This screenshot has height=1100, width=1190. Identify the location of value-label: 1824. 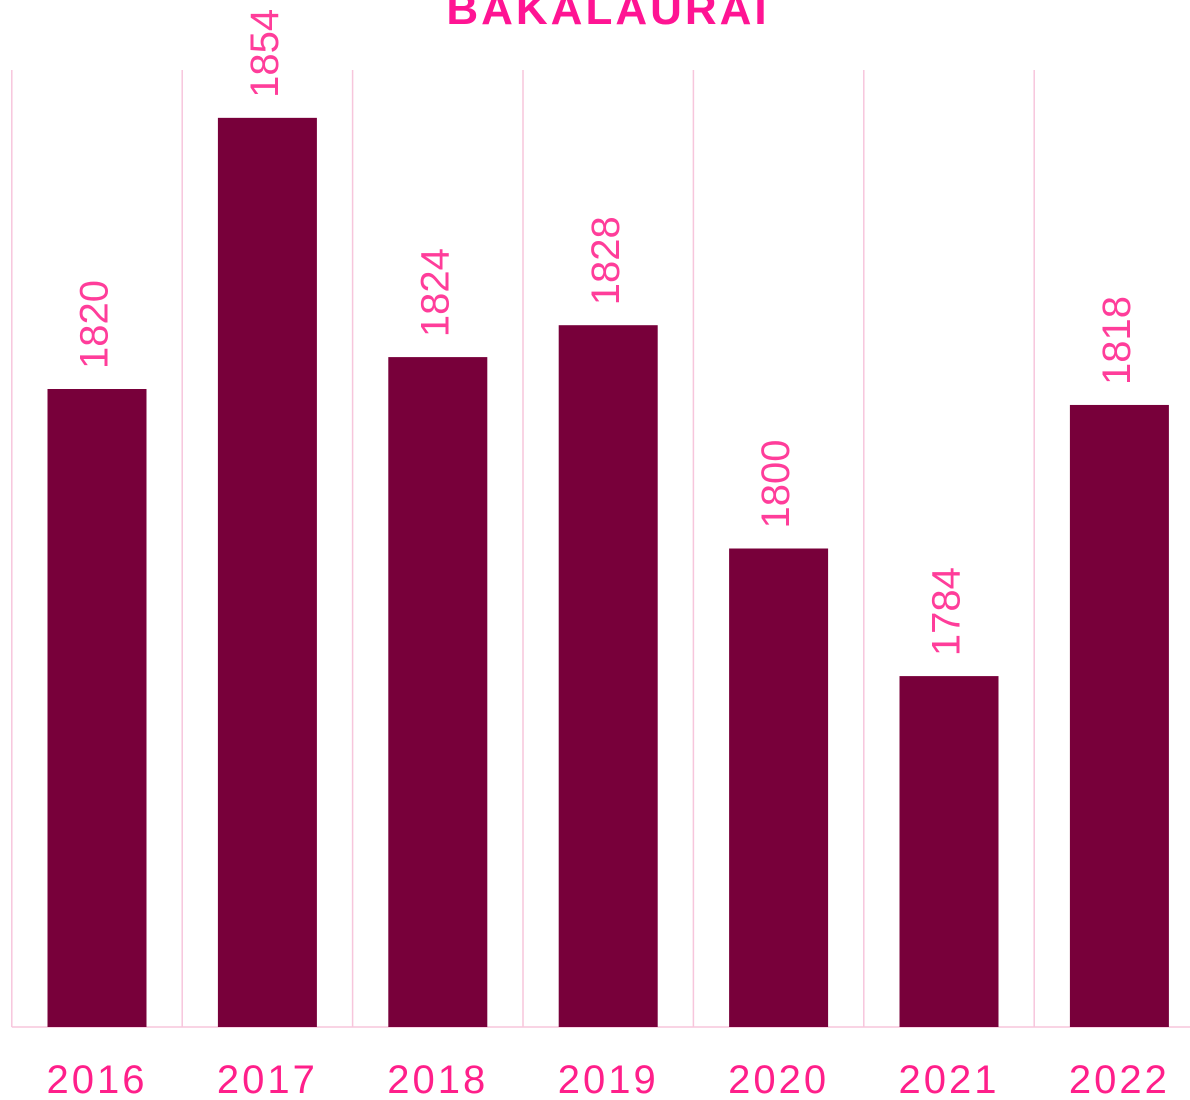
(435, 292).